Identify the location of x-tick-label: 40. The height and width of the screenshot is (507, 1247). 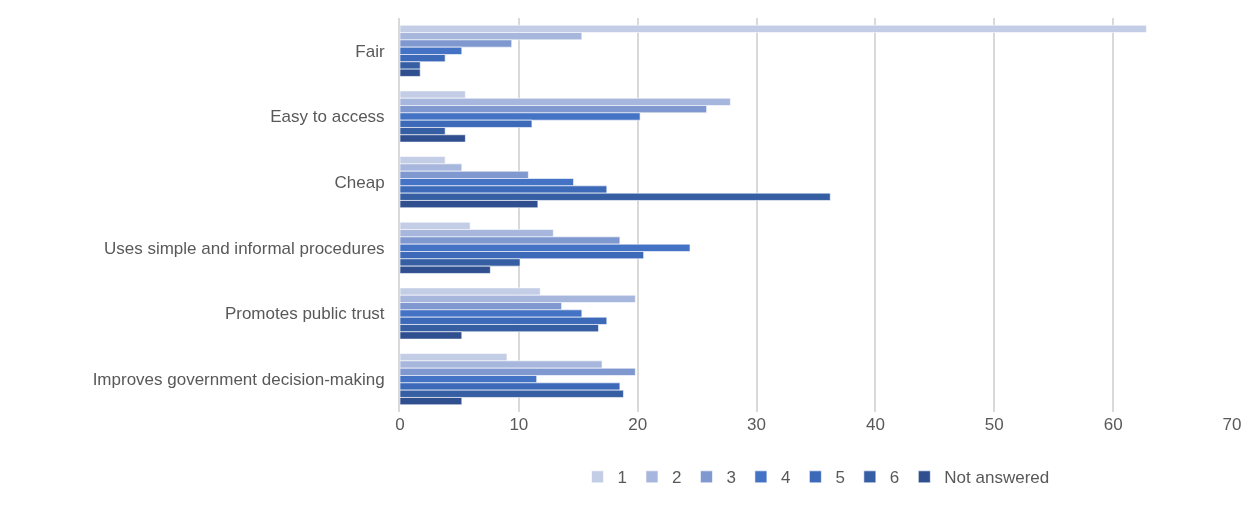
(875, 424).